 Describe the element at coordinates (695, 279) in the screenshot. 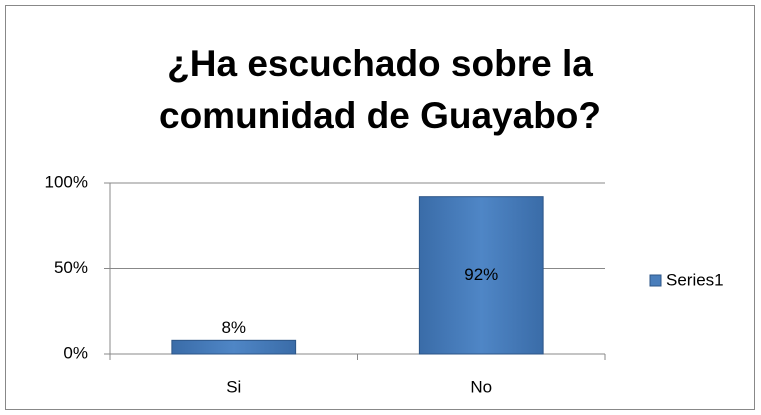

I see `legend-label: Series1` at that location.